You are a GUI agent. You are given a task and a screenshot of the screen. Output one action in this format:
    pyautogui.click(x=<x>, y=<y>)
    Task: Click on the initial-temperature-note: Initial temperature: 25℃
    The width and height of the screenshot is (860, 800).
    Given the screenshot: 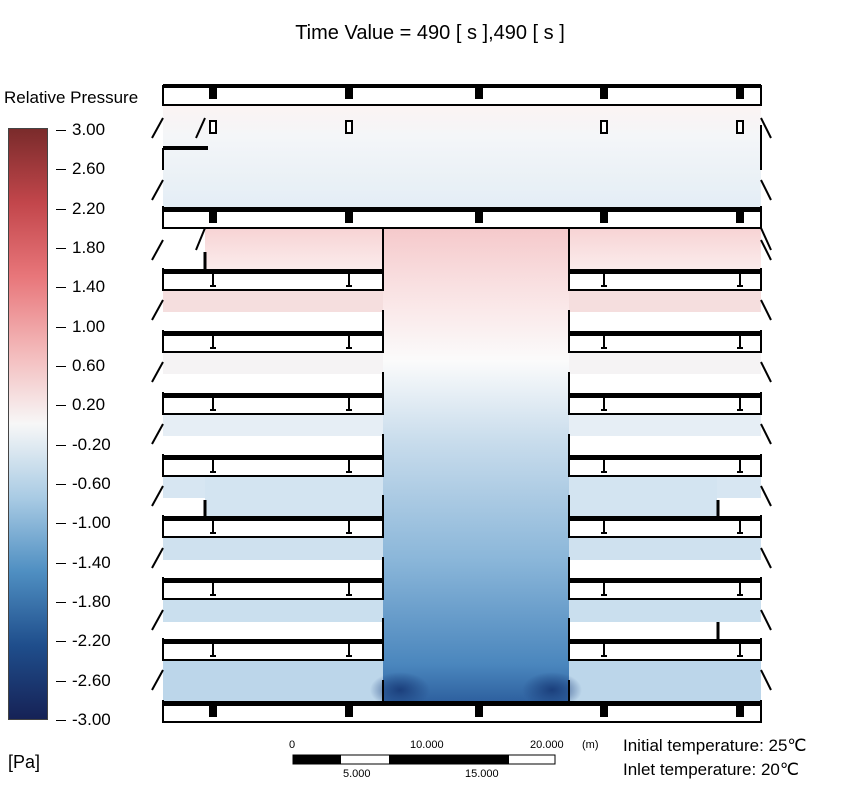 What is the action you would take?
    pyautogui.click(x=715, y=745)
    